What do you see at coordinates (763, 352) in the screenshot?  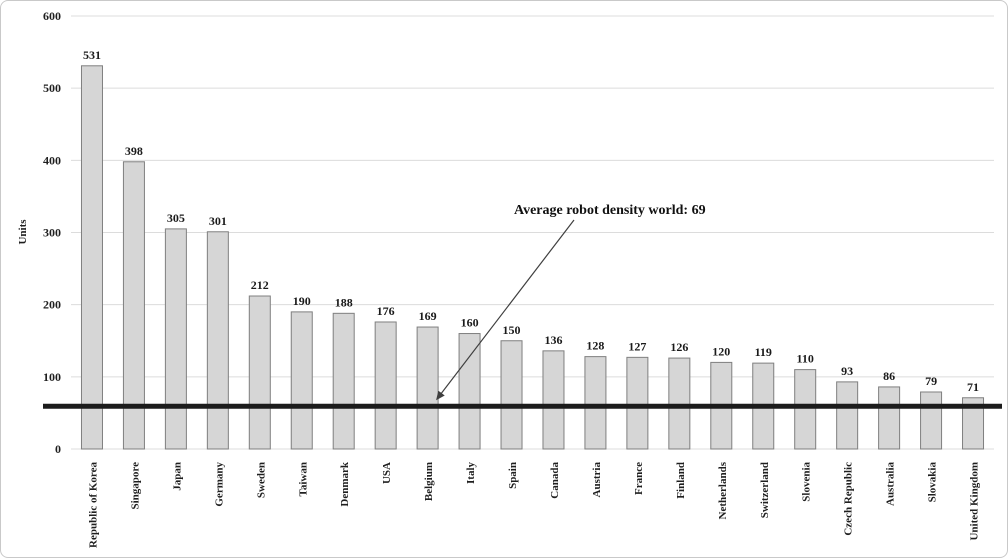 I see `bar-value-label: 119` at bounding box center [763, 352].